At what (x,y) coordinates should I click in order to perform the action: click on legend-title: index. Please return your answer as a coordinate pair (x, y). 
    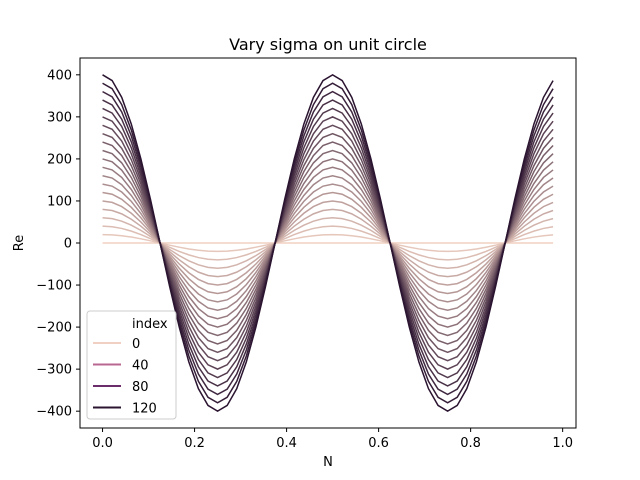
    Looking at the image, I should click on (150, 324).